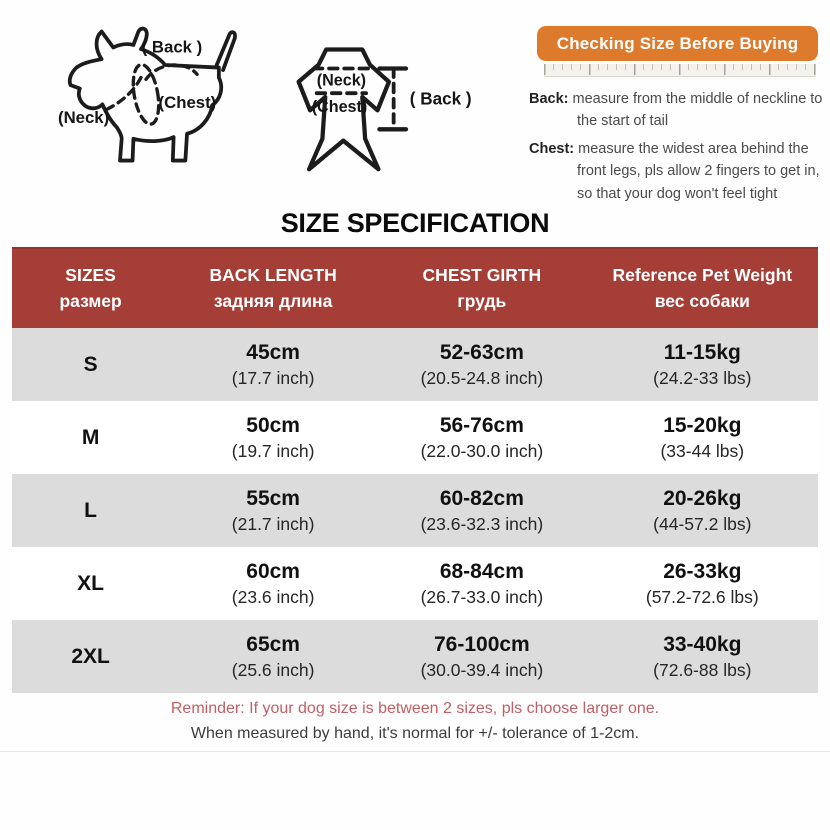 This screenshot has height=830, width=830. I want to click on garment-measurement-diagram: (Neck) (Chest) ( Back ), so click(384, 109).